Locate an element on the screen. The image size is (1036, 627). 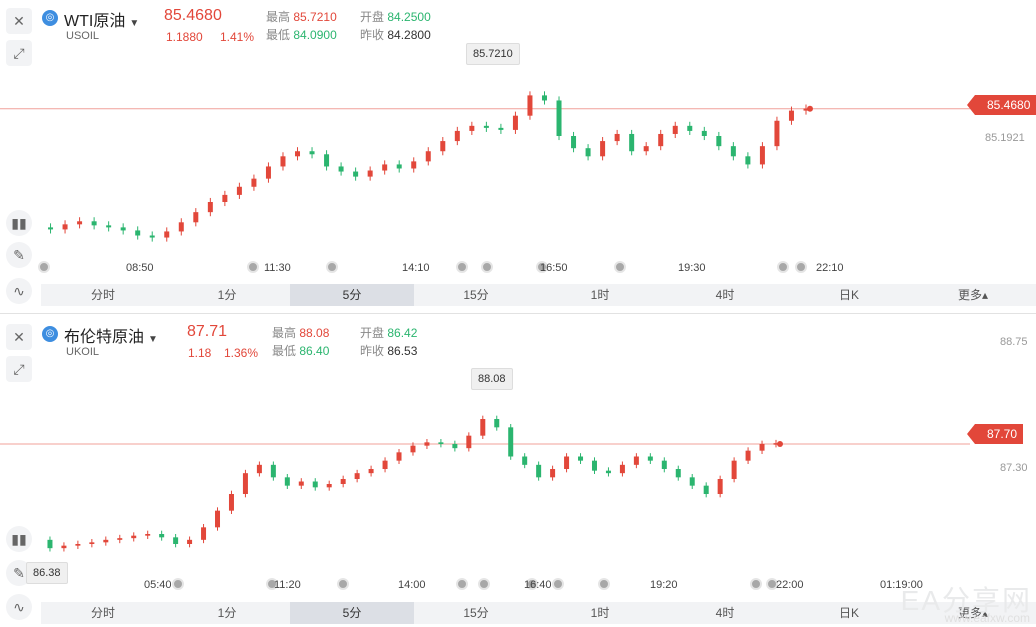
low-label: 最低 is located at coordinates (278, 35).